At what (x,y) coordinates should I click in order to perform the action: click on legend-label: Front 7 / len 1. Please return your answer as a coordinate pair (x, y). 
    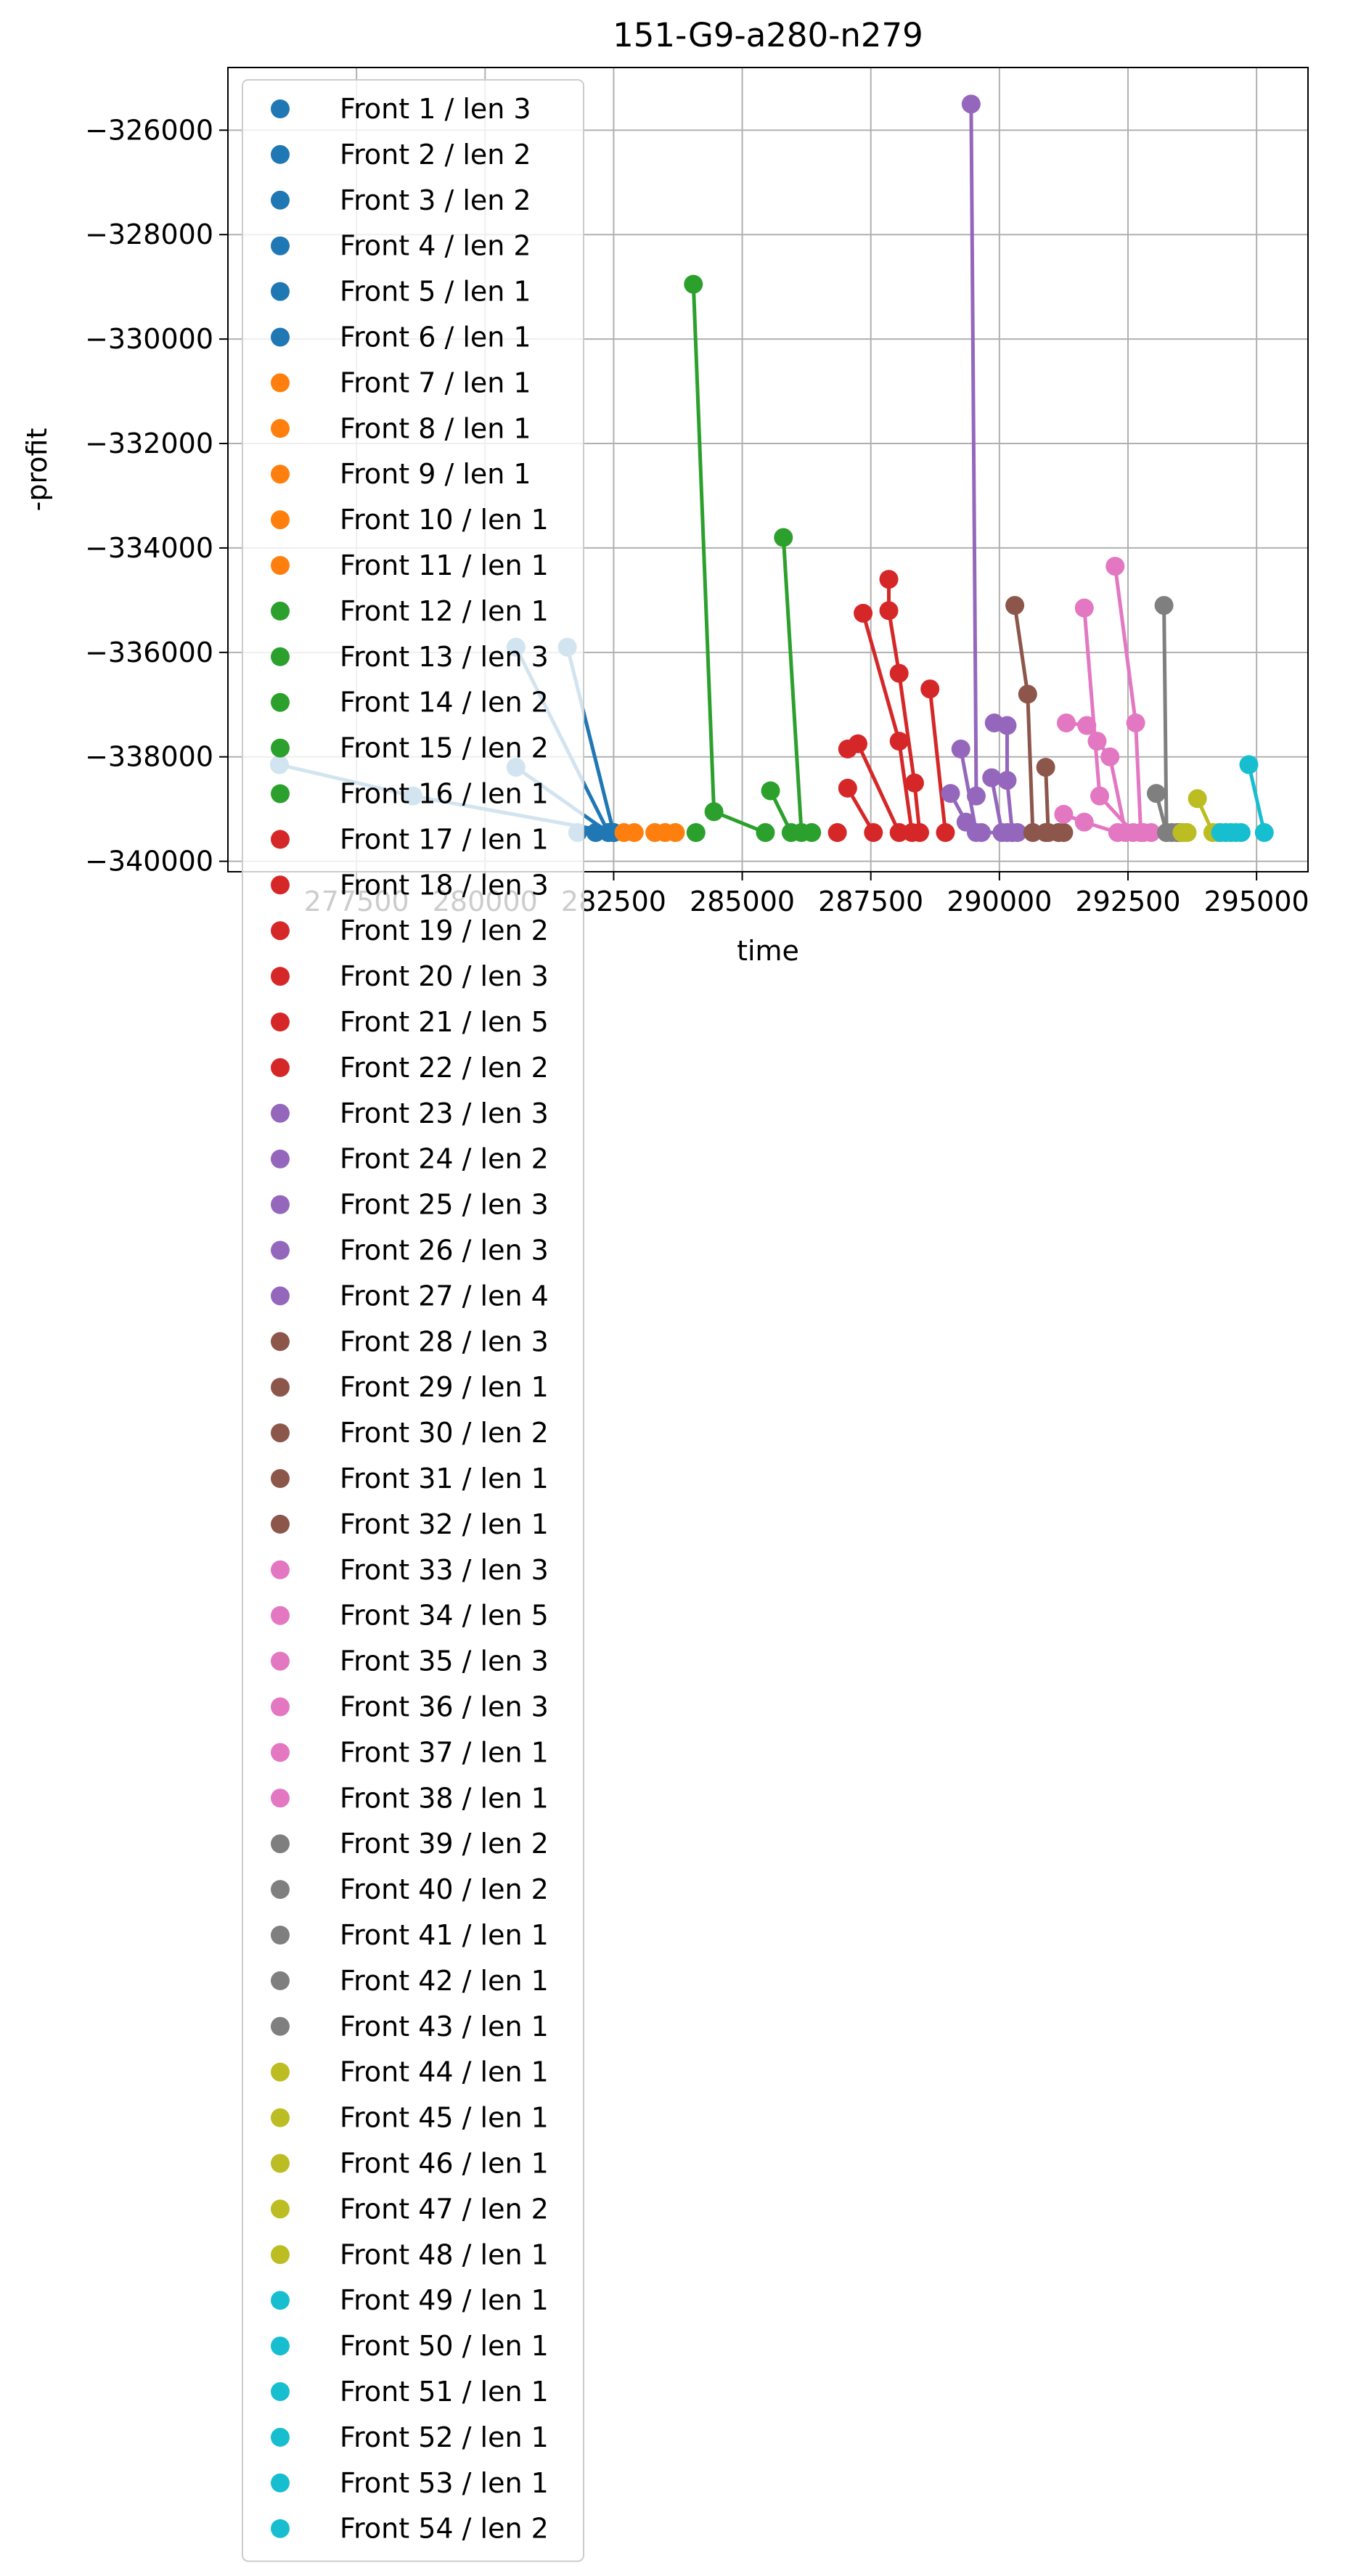
    Looking at the image, I should click on (436, 383).